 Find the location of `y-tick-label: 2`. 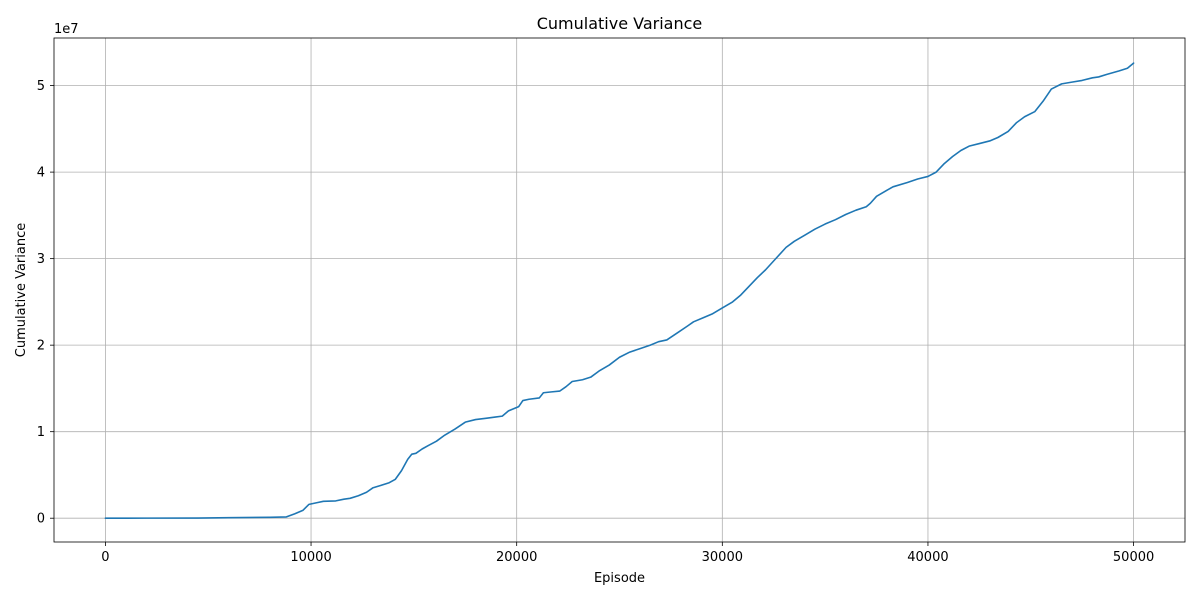

y-tick-label: 2 is located at coordinates (41, 346).